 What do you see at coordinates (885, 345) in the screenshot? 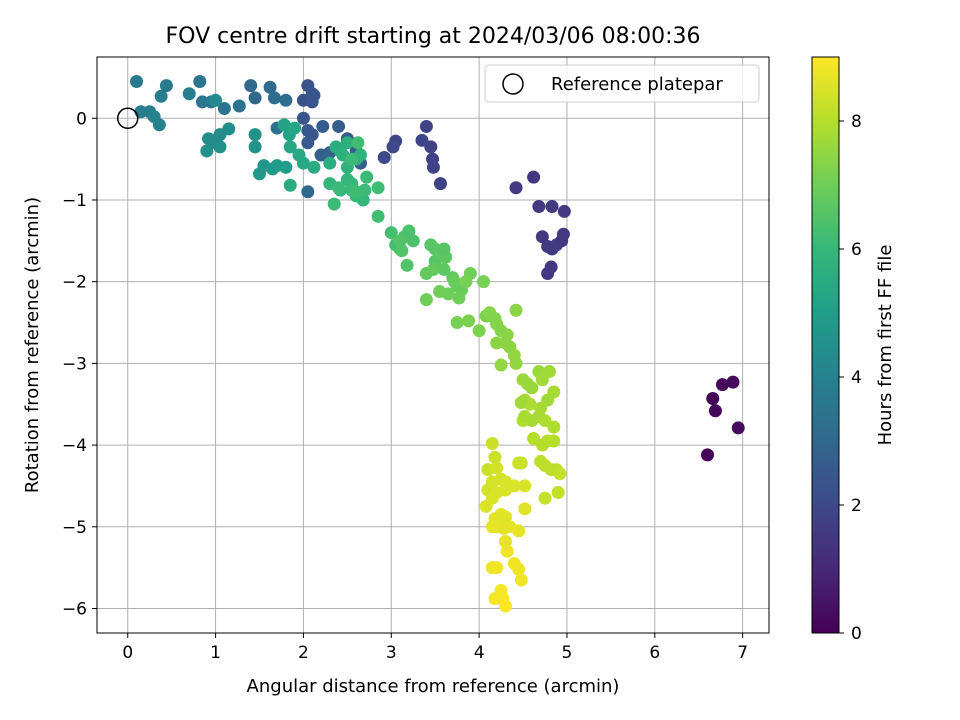
I see `colorbar-label: Hours from first FF file` at bounding box center [885, 345].